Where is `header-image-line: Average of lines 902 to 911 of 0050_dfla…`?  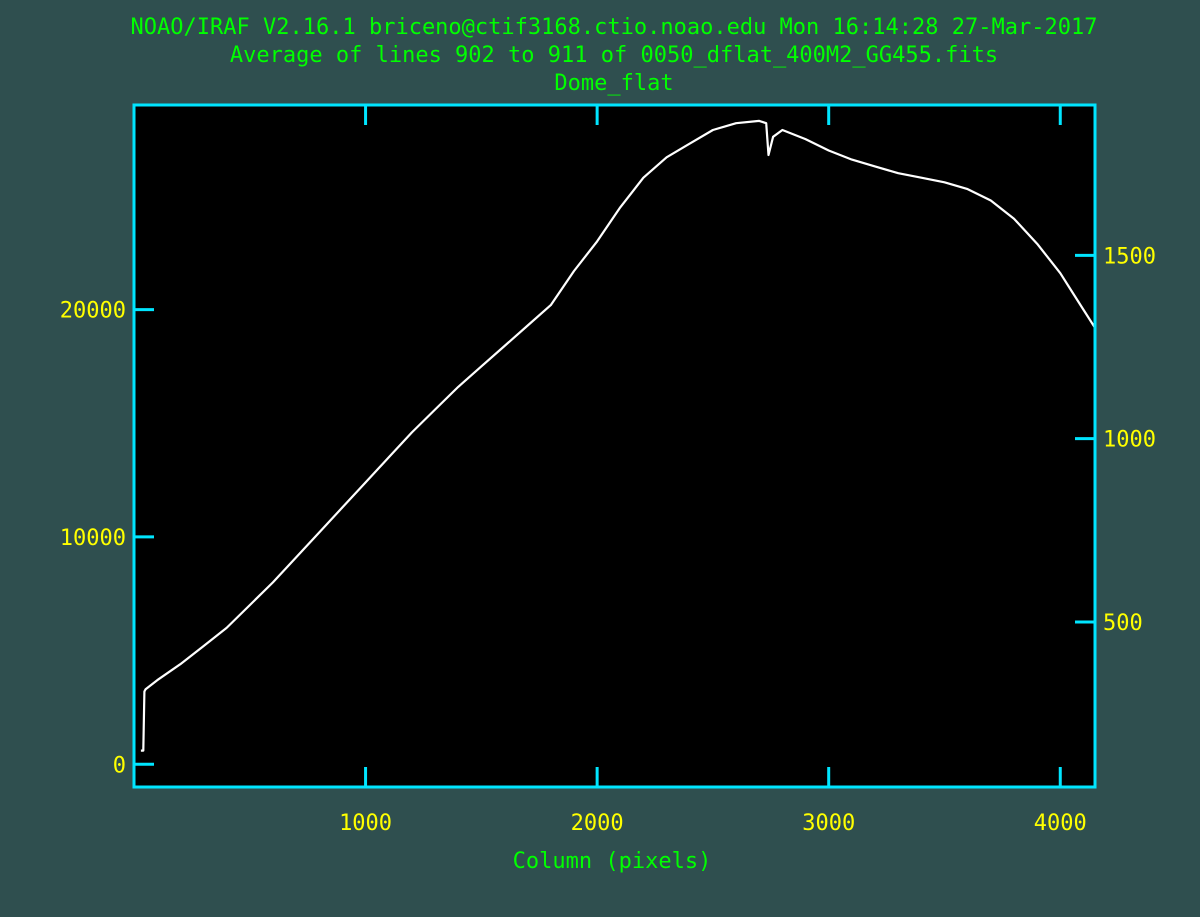 header-image-line: Average of lines 902 to 911 of 0050_dfla… is located at coordinates (614, 55).